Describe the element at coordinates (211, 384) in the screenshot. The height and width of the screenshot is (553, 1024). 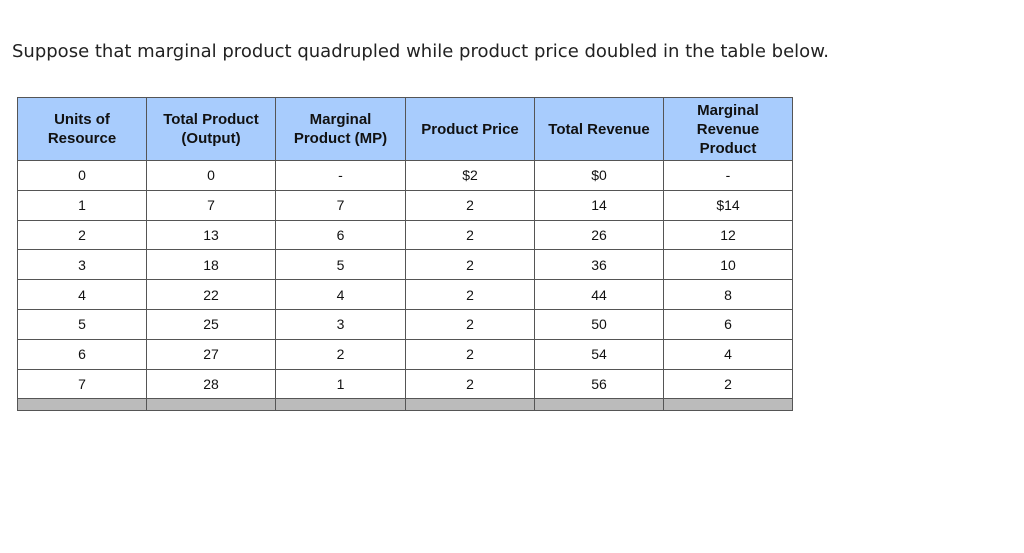
I see `table-cell: 28` at that location.